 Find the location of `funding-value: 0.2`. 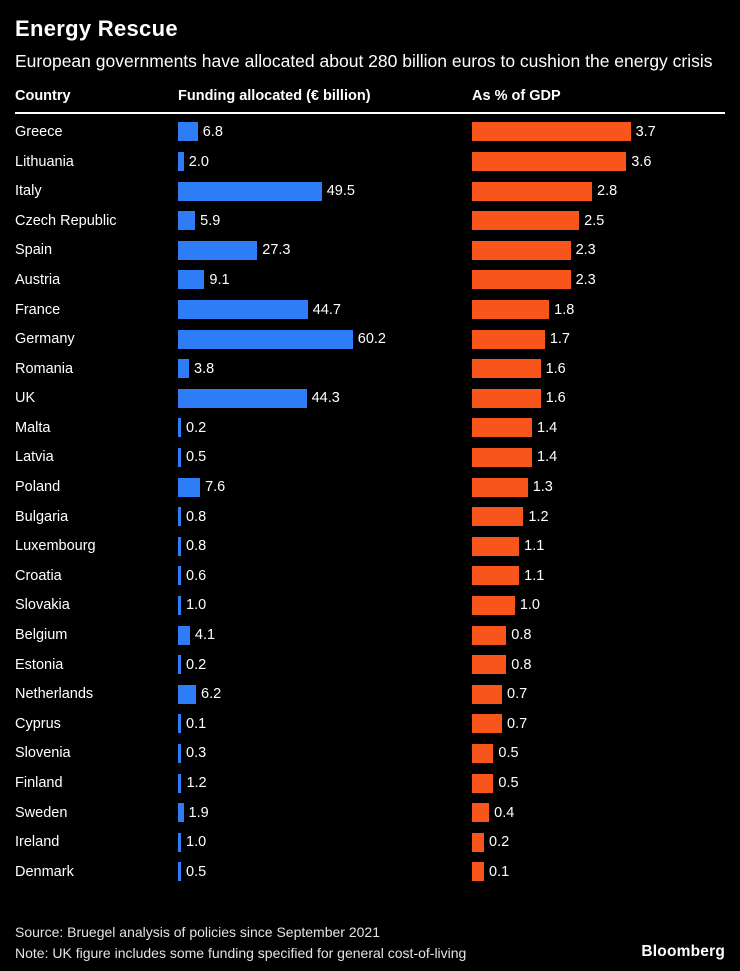

funding-value: 0.2 is located at coordinates (196, 427).